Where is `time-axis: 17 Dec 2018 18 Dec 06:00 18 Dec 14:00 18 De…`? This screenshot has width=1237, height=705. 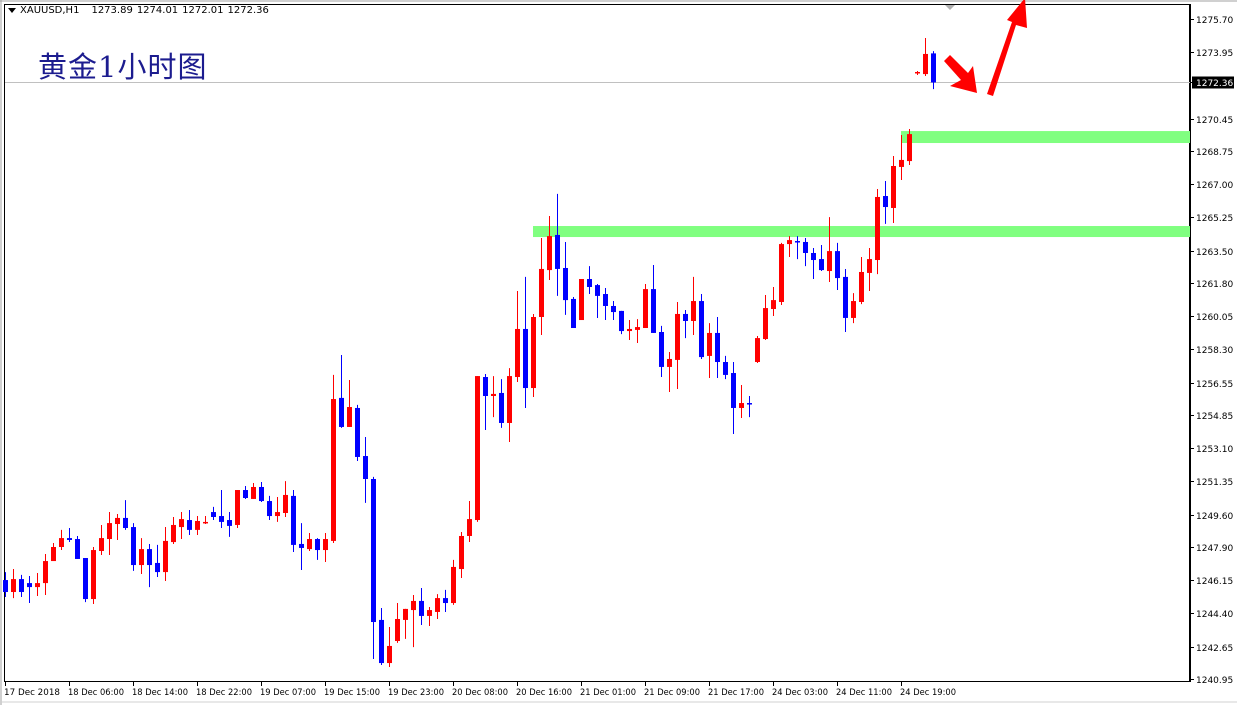
time-axis: 17 Dec 2018 18 Dec 06:00 18 Dec 14:00 18 De… is located at coordinates (480, 690).